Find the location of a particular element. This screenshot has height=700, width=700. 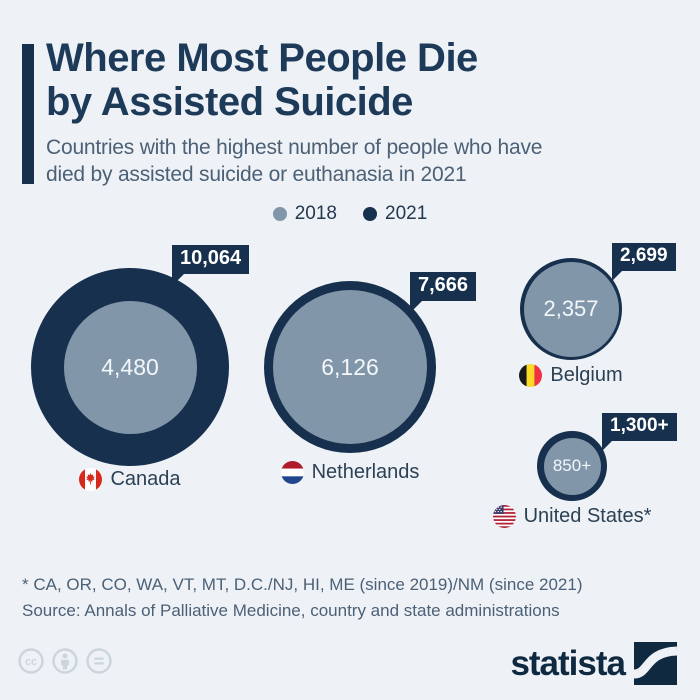

belgium-2021-callout: 2,699 is located at coordinates (644, 262).